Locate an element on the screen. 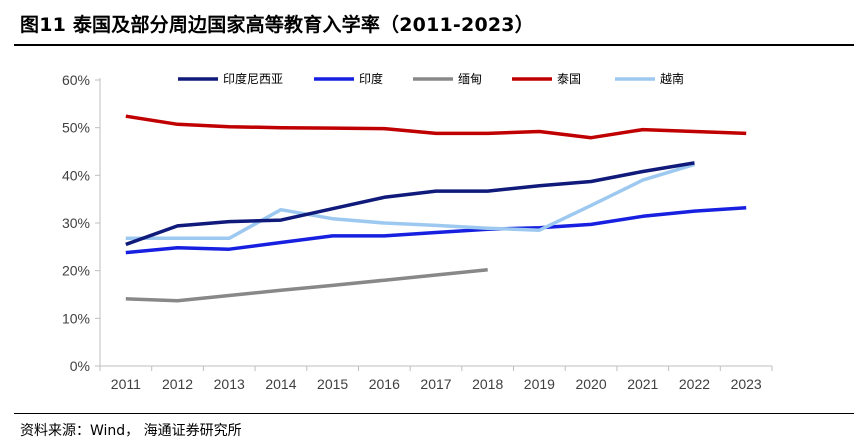  x-tick-label: 2019 is located at coordinates (539, 384).